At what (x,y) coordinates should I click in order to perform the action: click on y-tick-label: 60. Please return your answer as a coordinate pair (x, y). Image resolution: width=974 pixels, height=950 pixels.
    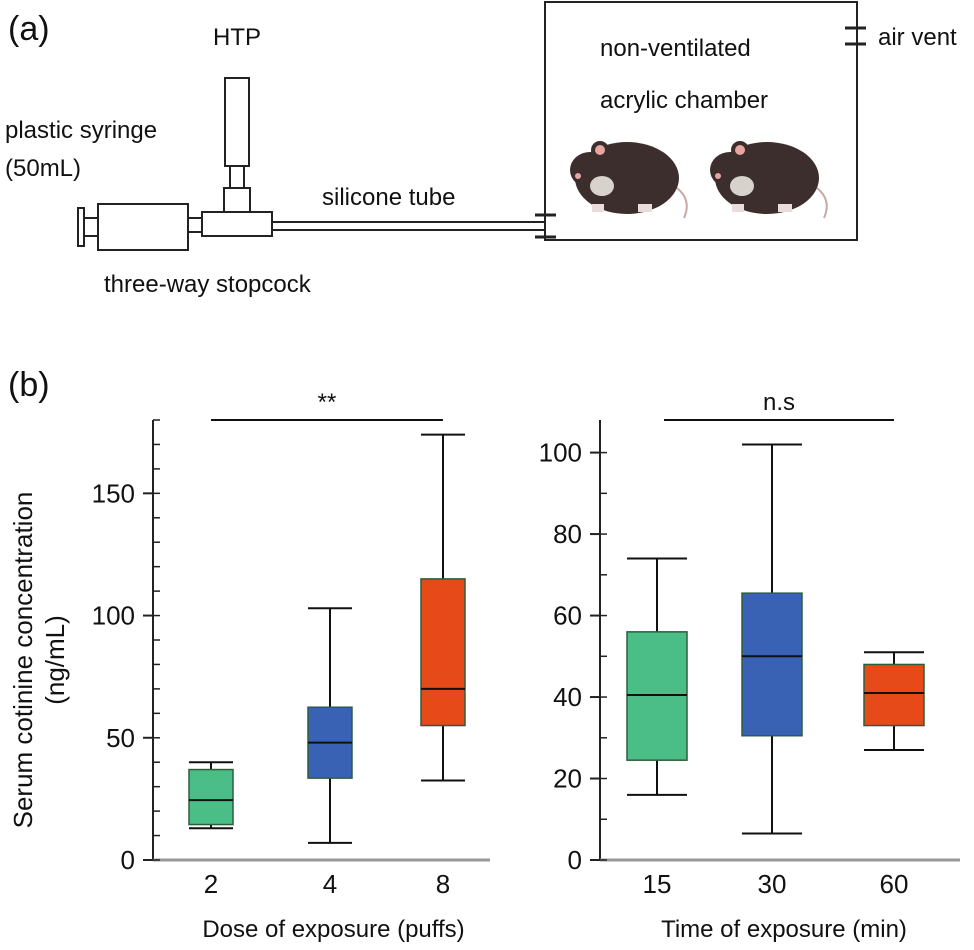
    Looking at the image, I should click on (567, 616).